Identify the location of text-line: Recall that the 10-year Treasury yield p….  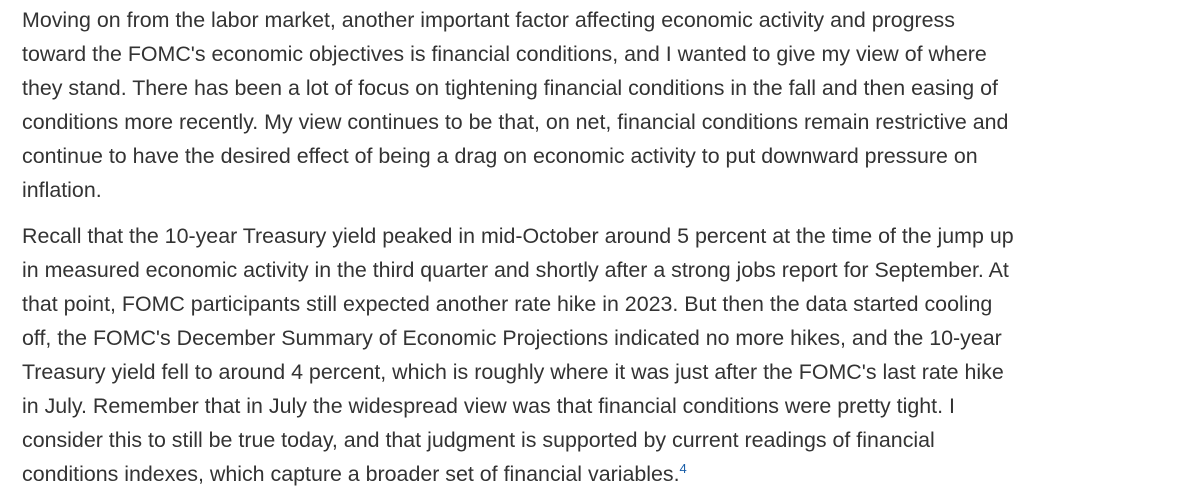
(518, 236).